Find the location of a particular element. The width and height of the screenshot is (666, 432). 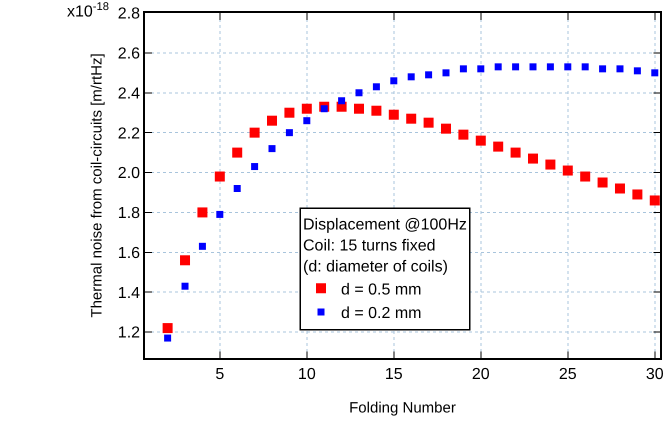

y-tick-label: 1.4 is located at coordinates (129, 293).